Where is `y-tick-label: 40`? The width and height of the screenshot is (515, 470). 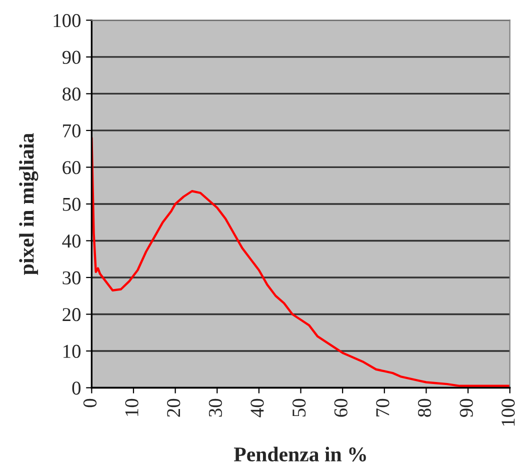 y-tick-label: 40 is located at coordinates (71, 241).